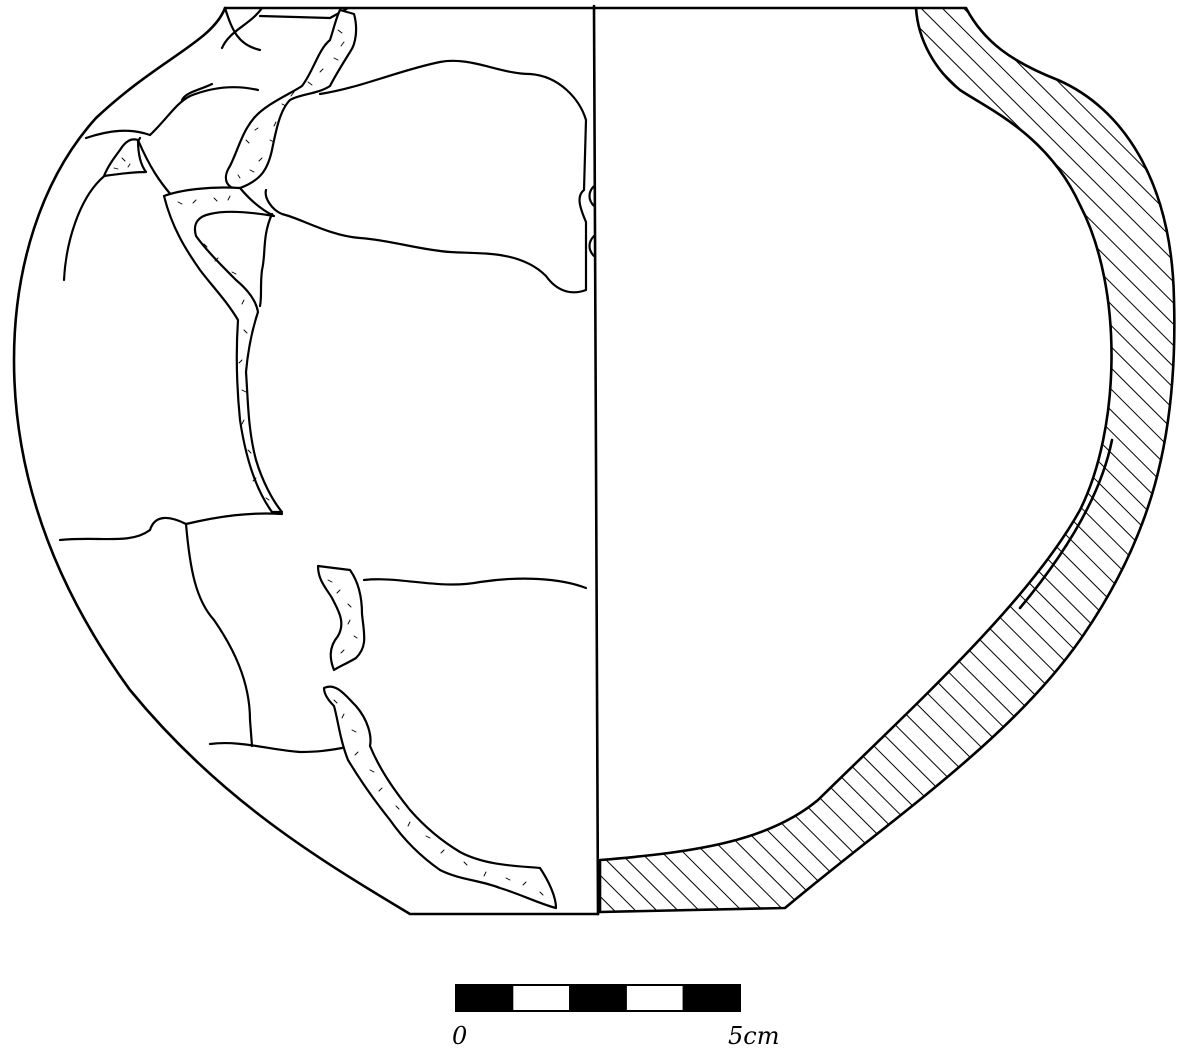 This screenshot has height=1054, width=1182. I want to click on center-axis-line, so click(596, 460).